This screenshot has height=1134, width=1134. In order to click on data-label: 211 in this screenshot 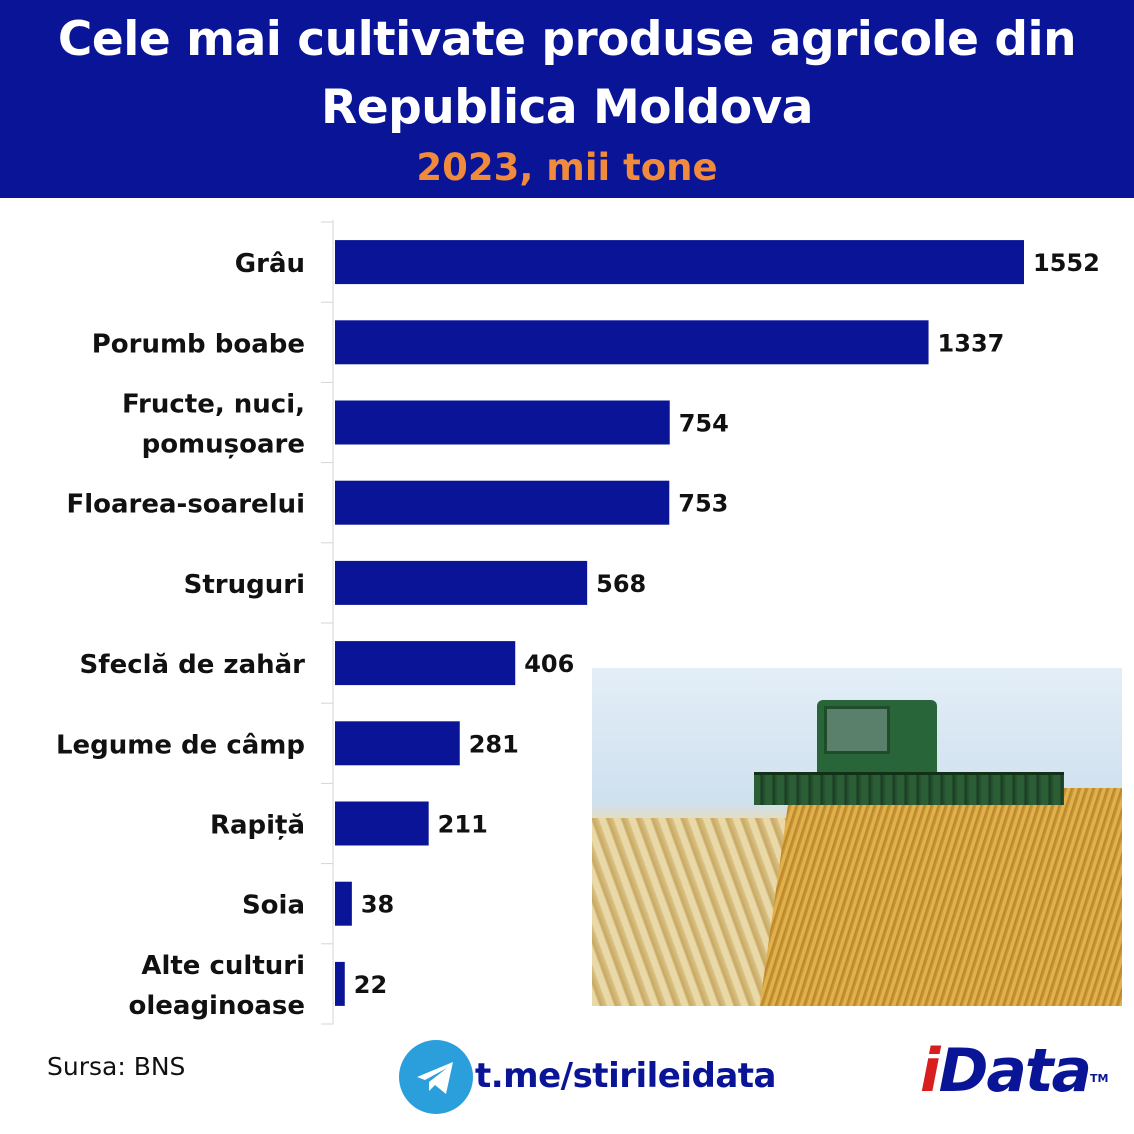, I will do `click(463, 825)`.